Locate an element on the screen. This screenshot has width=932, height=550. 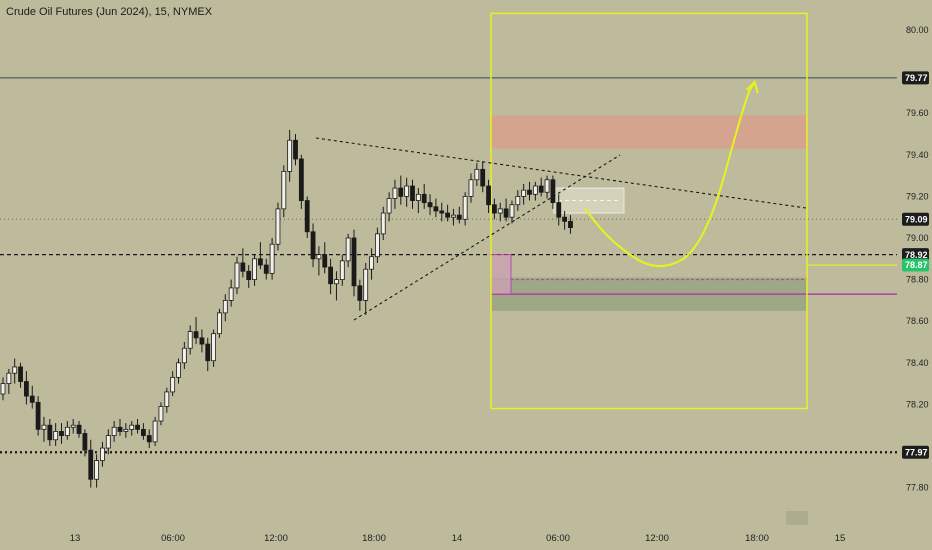
price-badge-label: 79.09 is located at coordinates (916, 219).